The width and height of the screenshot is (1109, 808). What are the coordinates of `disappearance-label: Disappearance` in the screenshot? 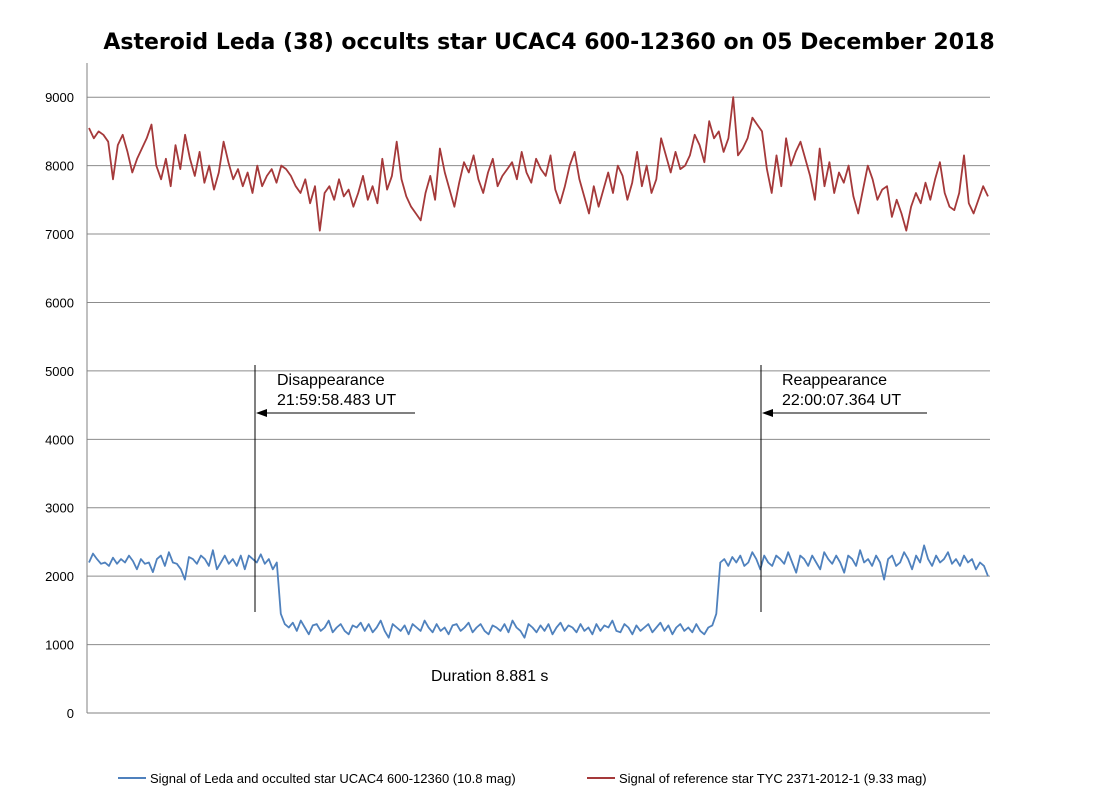 It's located at (331, 380).